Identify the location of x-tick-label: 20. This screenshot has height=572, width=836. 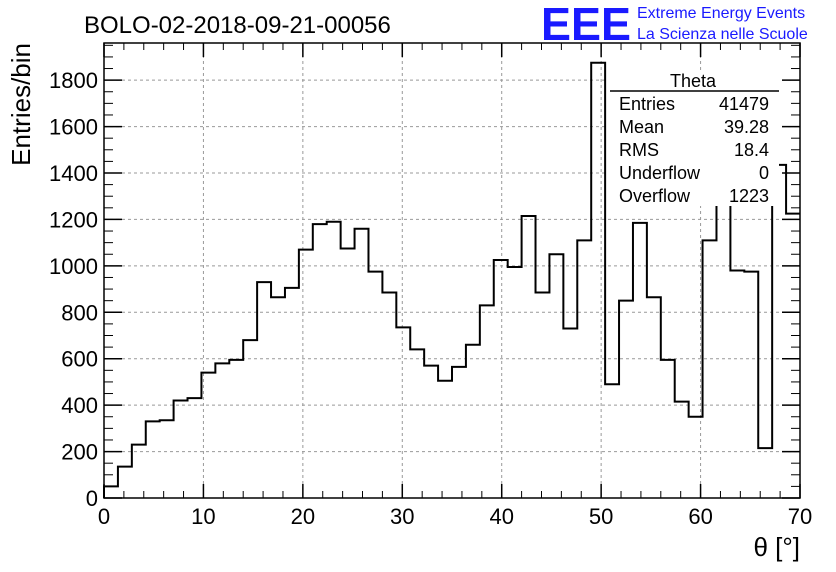
(303, 516).